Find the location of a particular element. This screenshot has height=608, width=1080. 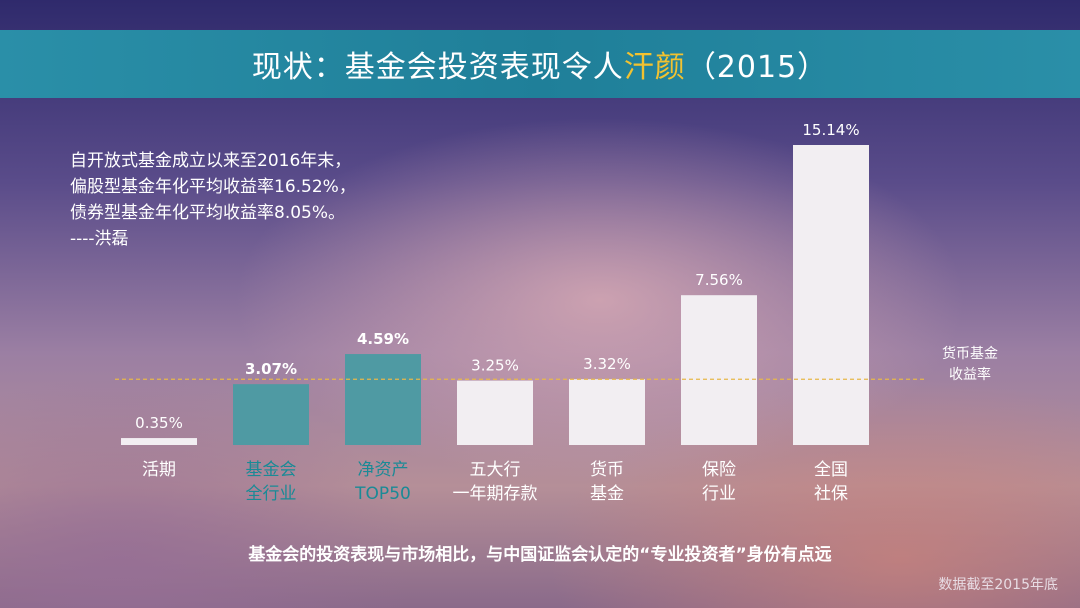

quote-line-1: 自开放式基金成立以来至2016年末， is located at coordinates (211, 161).